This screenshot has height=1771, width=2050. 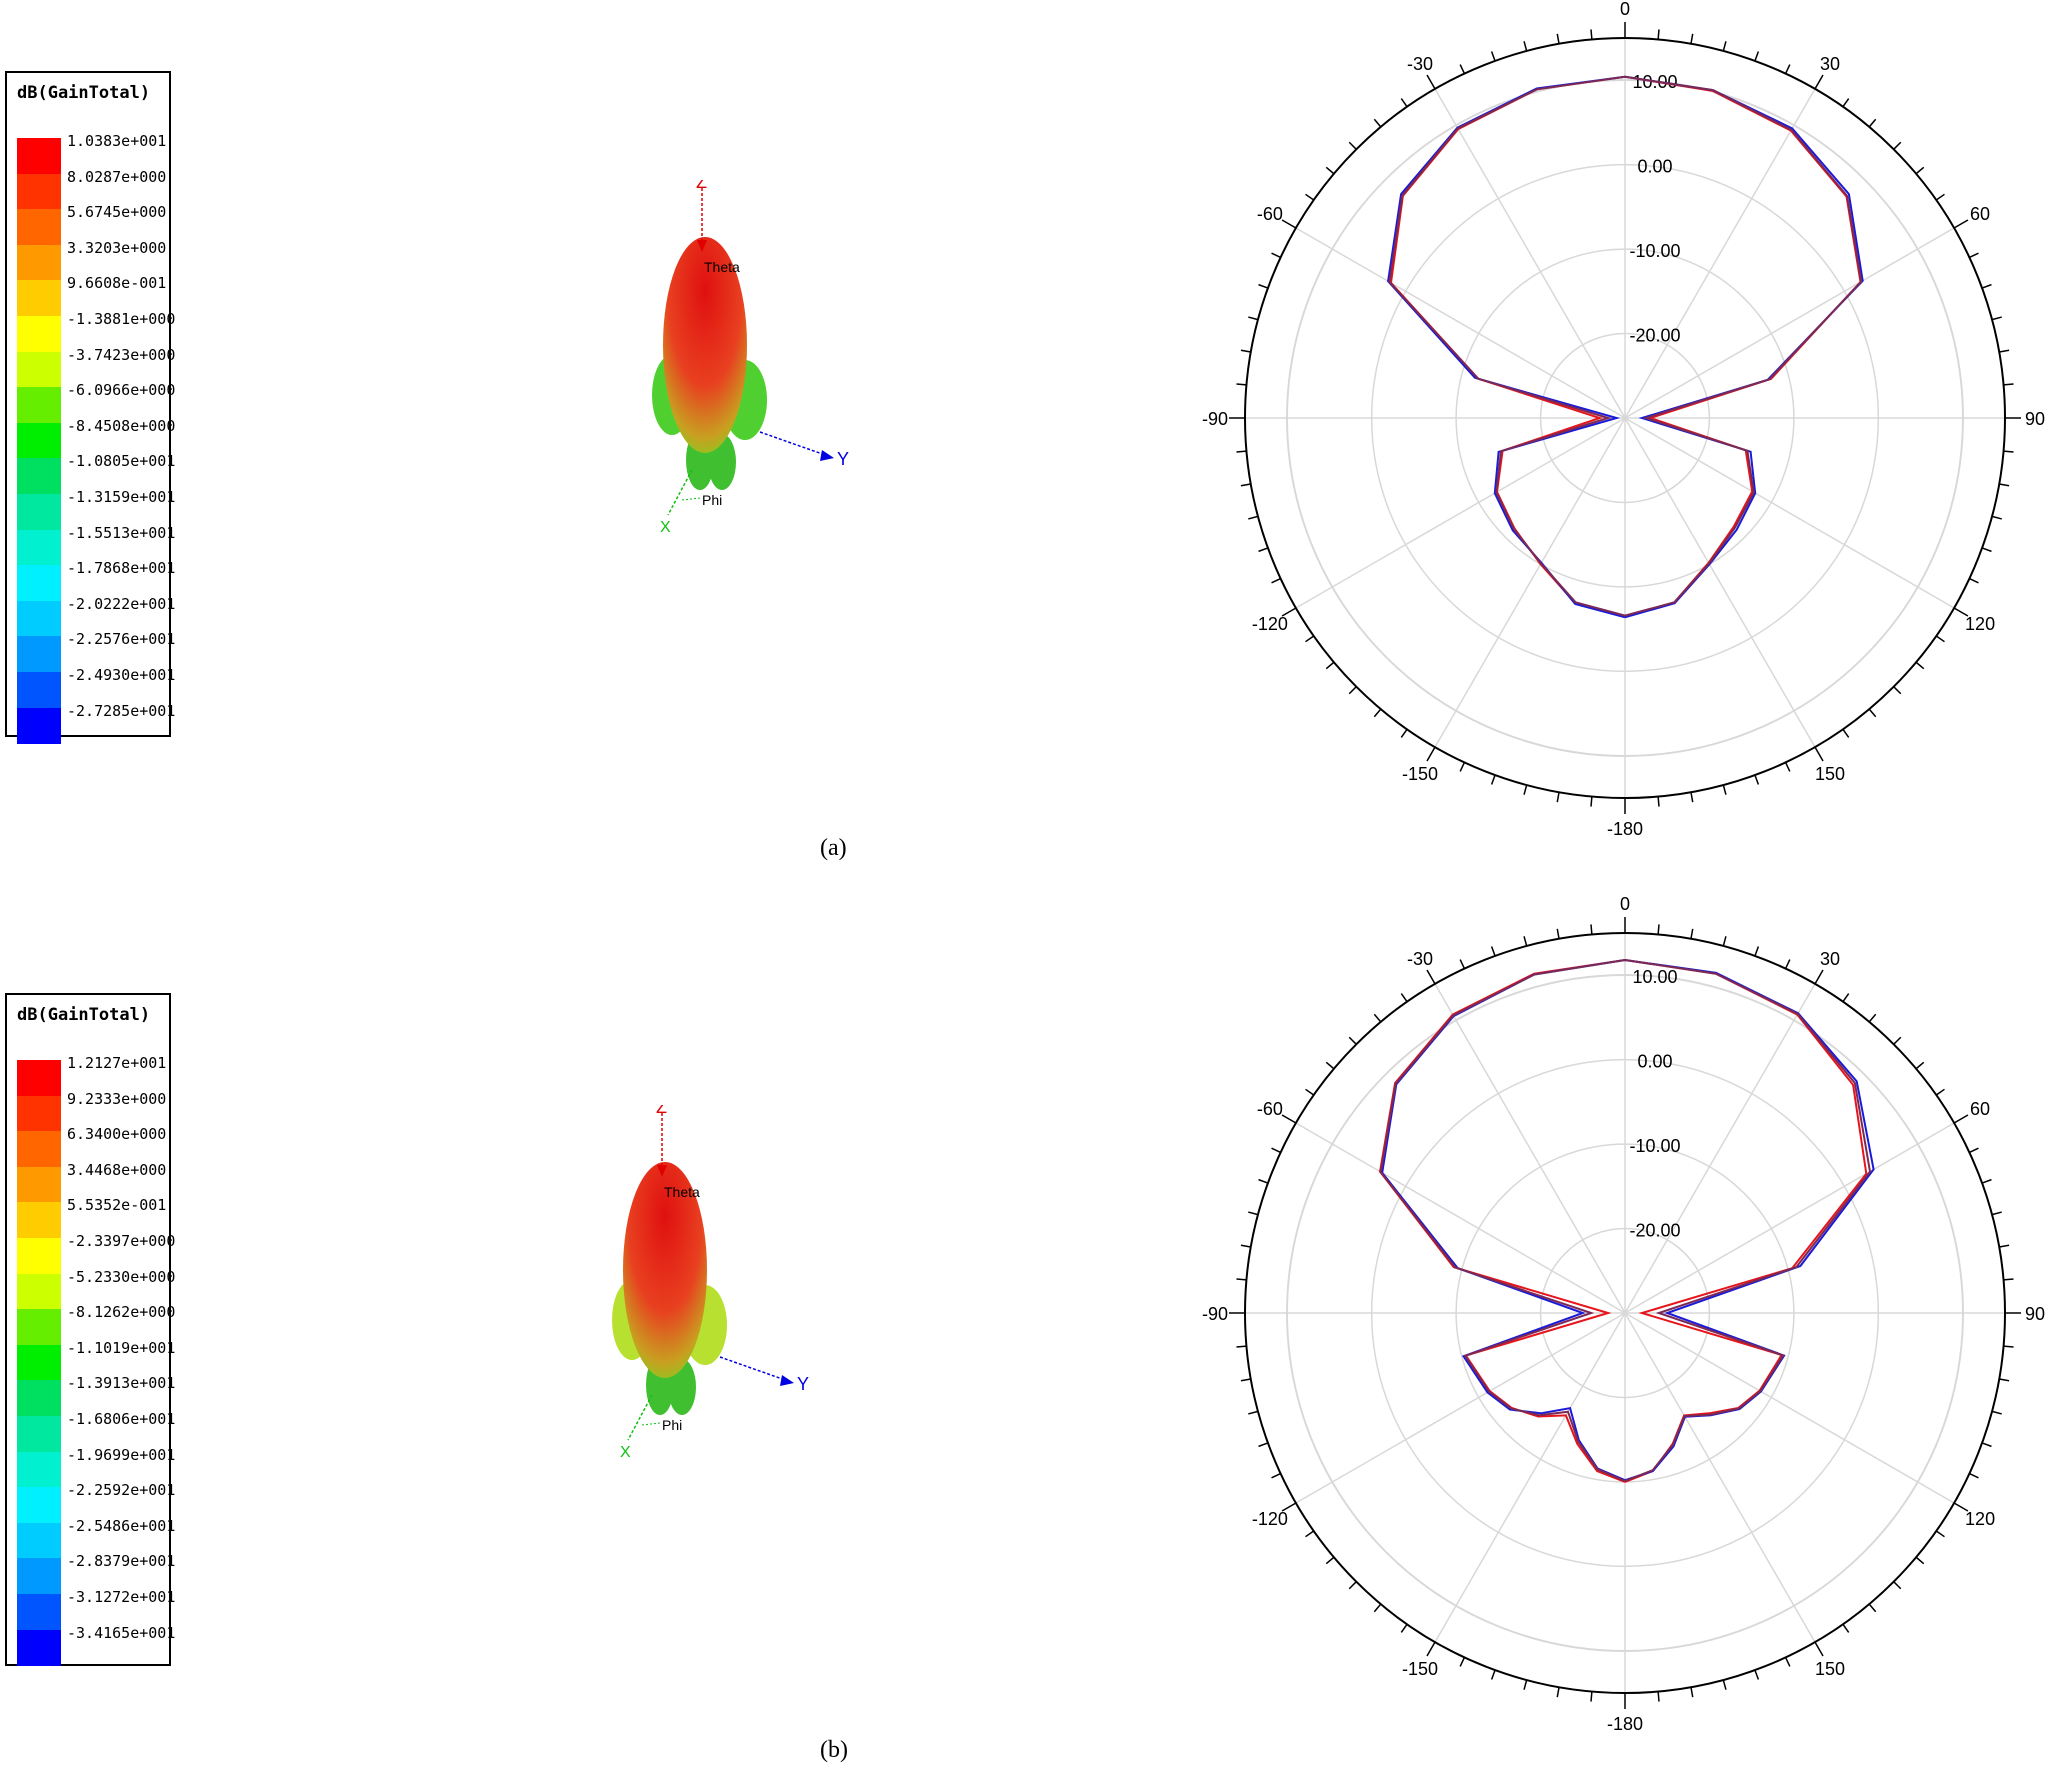 What do you see at coordinates (96, 1609) in the screenshot?
I see `legend-entry: -3.1272e+001` at bounding box center [96, 1609].